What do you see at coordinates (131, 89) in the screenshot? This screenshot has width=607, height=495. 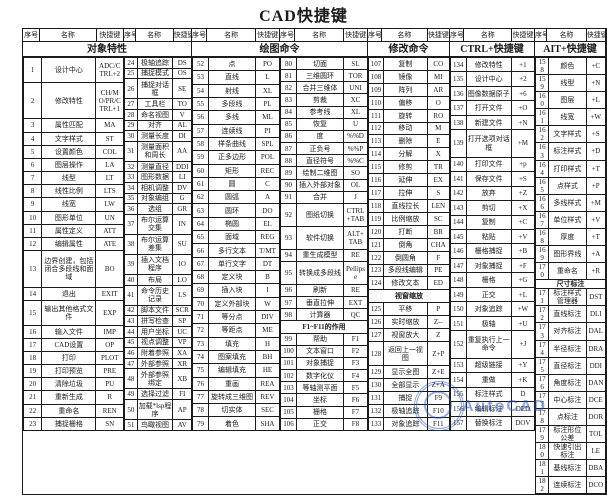 I see `row-number-cell: 26` at bounding box center [131, 89].